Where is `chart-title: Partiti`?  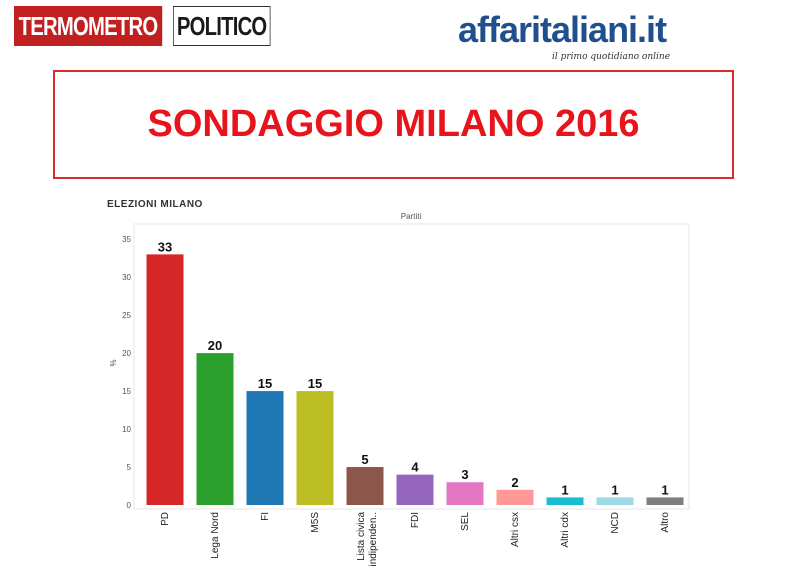 chart-title: Partiti is located at coordinates (411, 216).